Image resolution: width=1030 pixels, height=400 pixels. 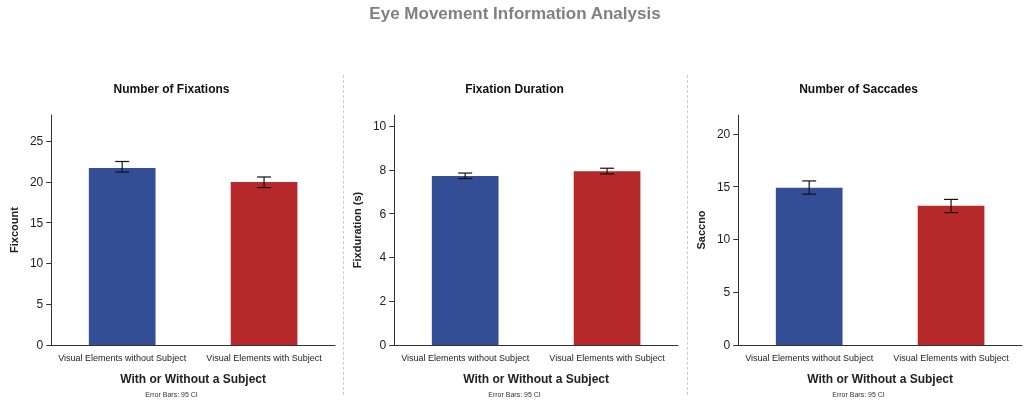 I want to click on y-axis-title: Saccno, so click(x=700, y=230).